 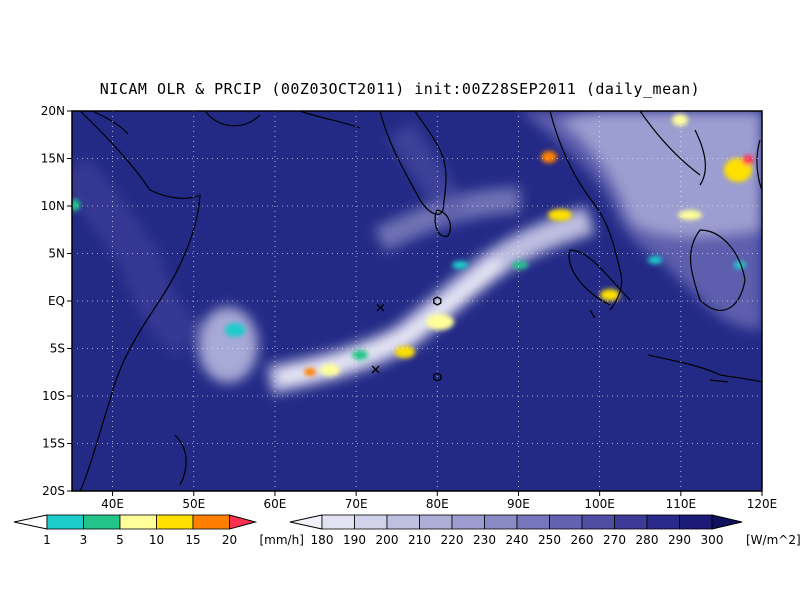 What do you see at coordinates (275, 504) in the screenshot?
I see `lon-label: 60E` at bounding box center [275, 504].